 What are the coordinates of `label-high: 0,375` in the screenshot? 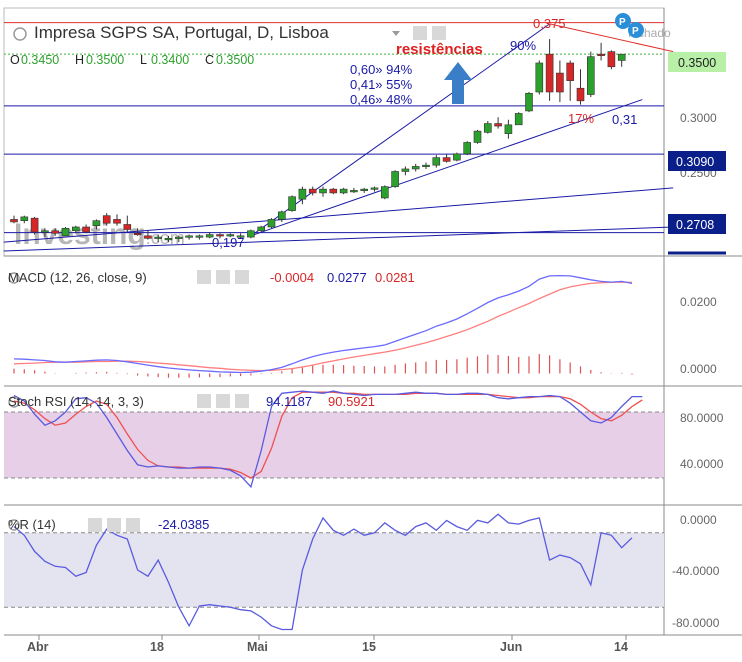 It's located at (549, 23).